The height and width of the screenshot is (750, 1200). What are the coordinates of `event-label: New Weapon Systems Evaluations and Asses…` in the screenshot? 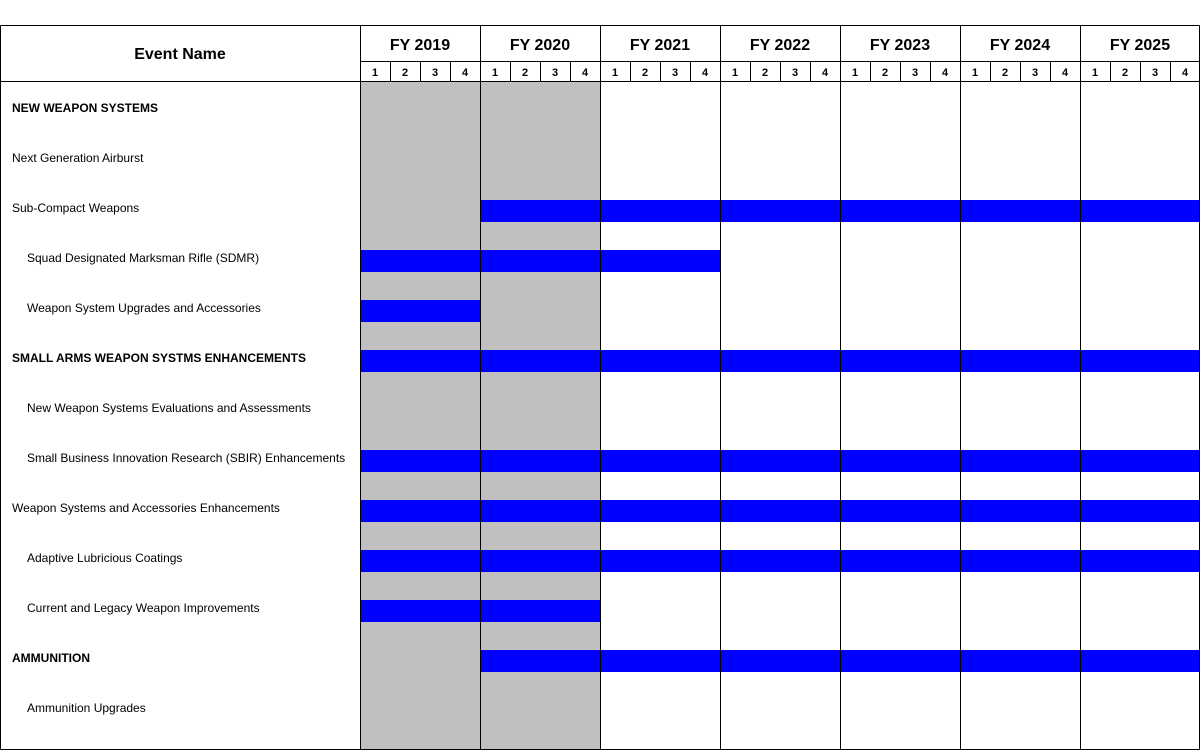 It's located at (169, 408).